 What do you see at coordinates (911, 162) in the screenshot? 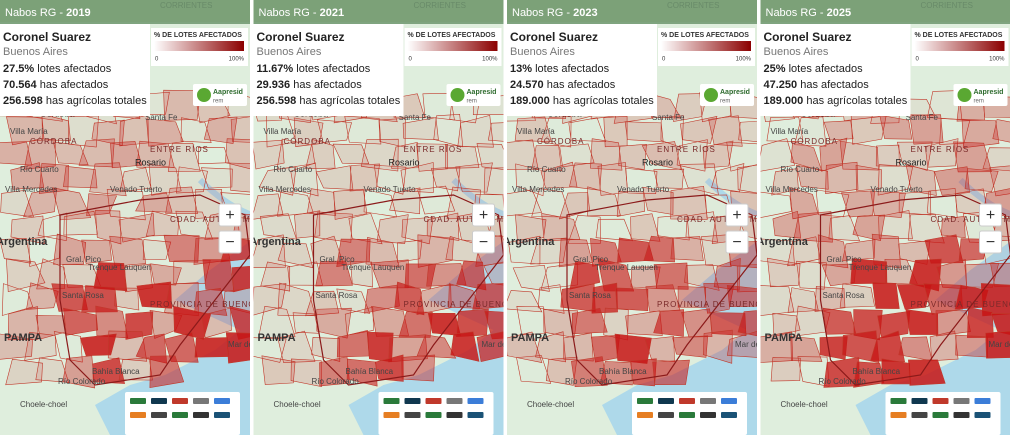
I see `map-label: Rosario` at bounding box center [911, 162].